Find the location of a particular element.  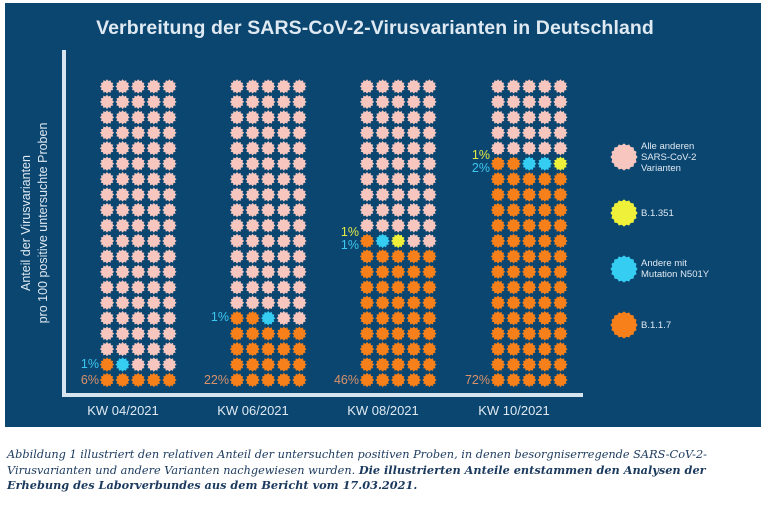

legend-label-other: Alle anderen SARS-CoV-2 Varianten is located at coordinates (668, 157).